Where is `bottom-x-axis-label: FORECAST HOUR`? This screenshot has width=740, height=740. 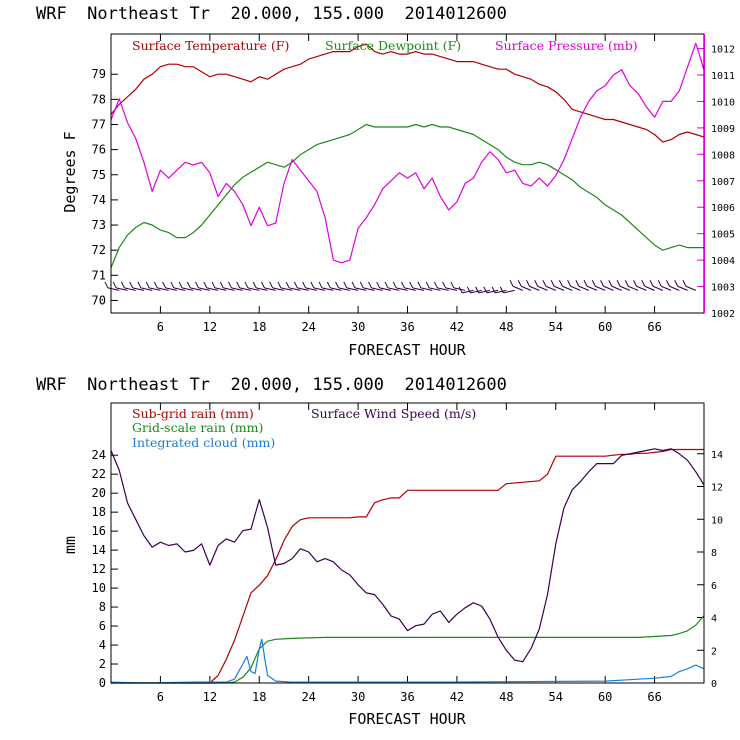 bottom-x-axis-label: FORECAST HOUR is located at coordinates (407, 719).